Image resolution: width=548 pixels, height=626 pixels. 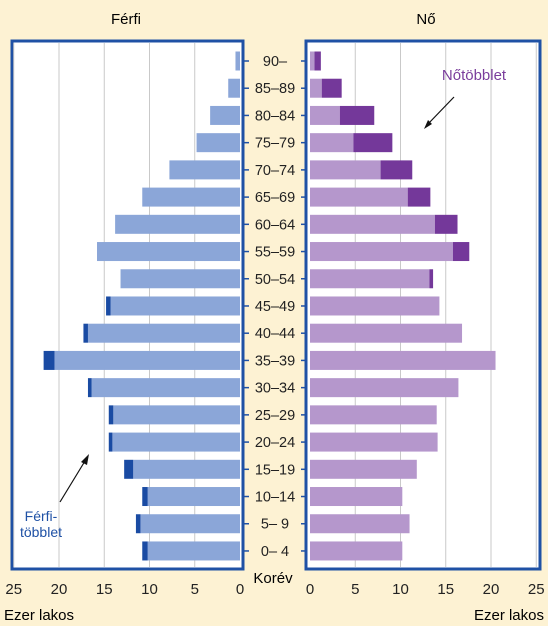 I want to click on male-surplus-annotation: Férfi- többlet, so click(x=54, y=497).